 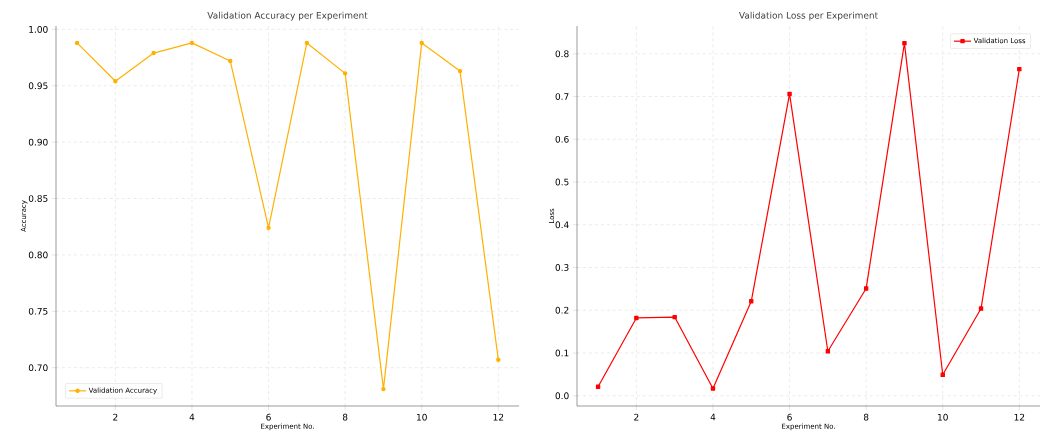 What do you see at coordinates (562, 353) in the screenshot?
I see `y-tick-label: 0.1` at bounding box center [562, 353].